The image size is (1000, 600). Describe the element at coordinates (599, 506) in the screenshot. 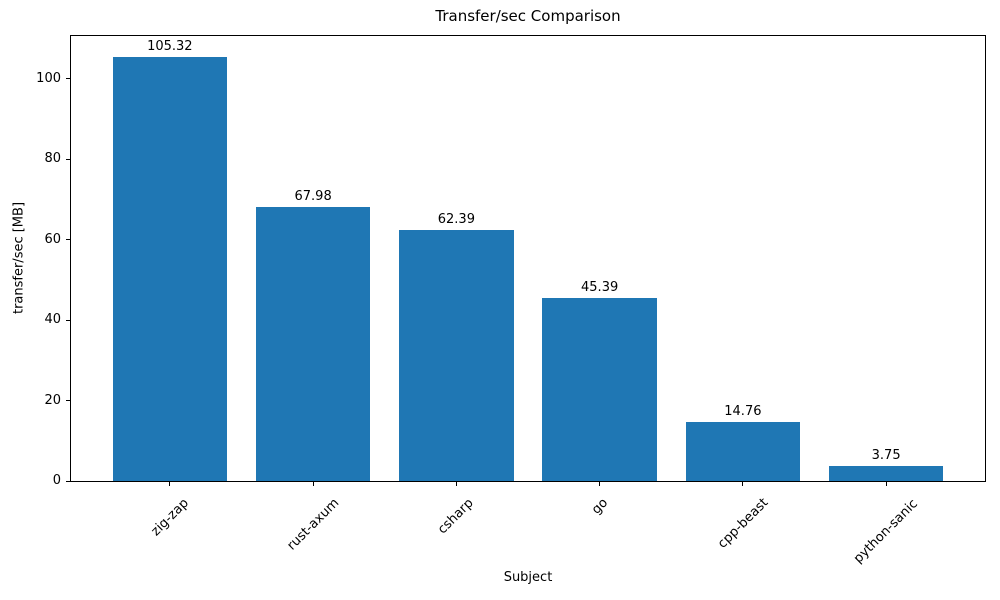

I see `x-tick-label: go` at that location.